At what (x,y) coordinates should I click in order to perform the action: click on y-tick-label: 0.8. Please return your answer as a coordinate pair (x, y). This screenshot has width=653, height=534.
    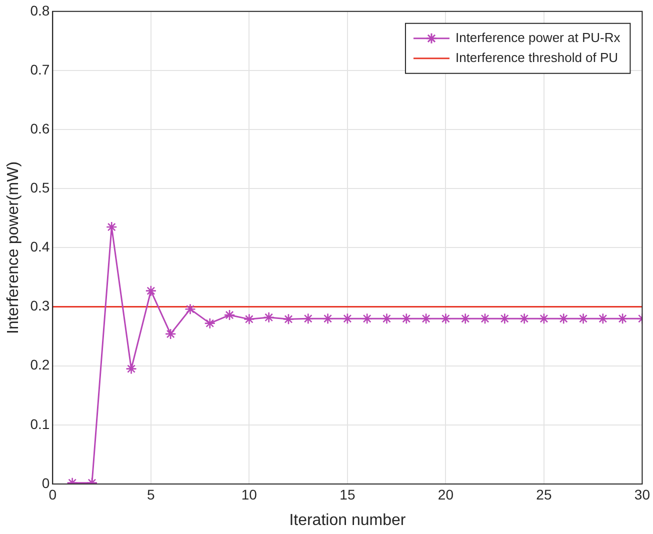
    Looking at the image, I should click on (40, 10).